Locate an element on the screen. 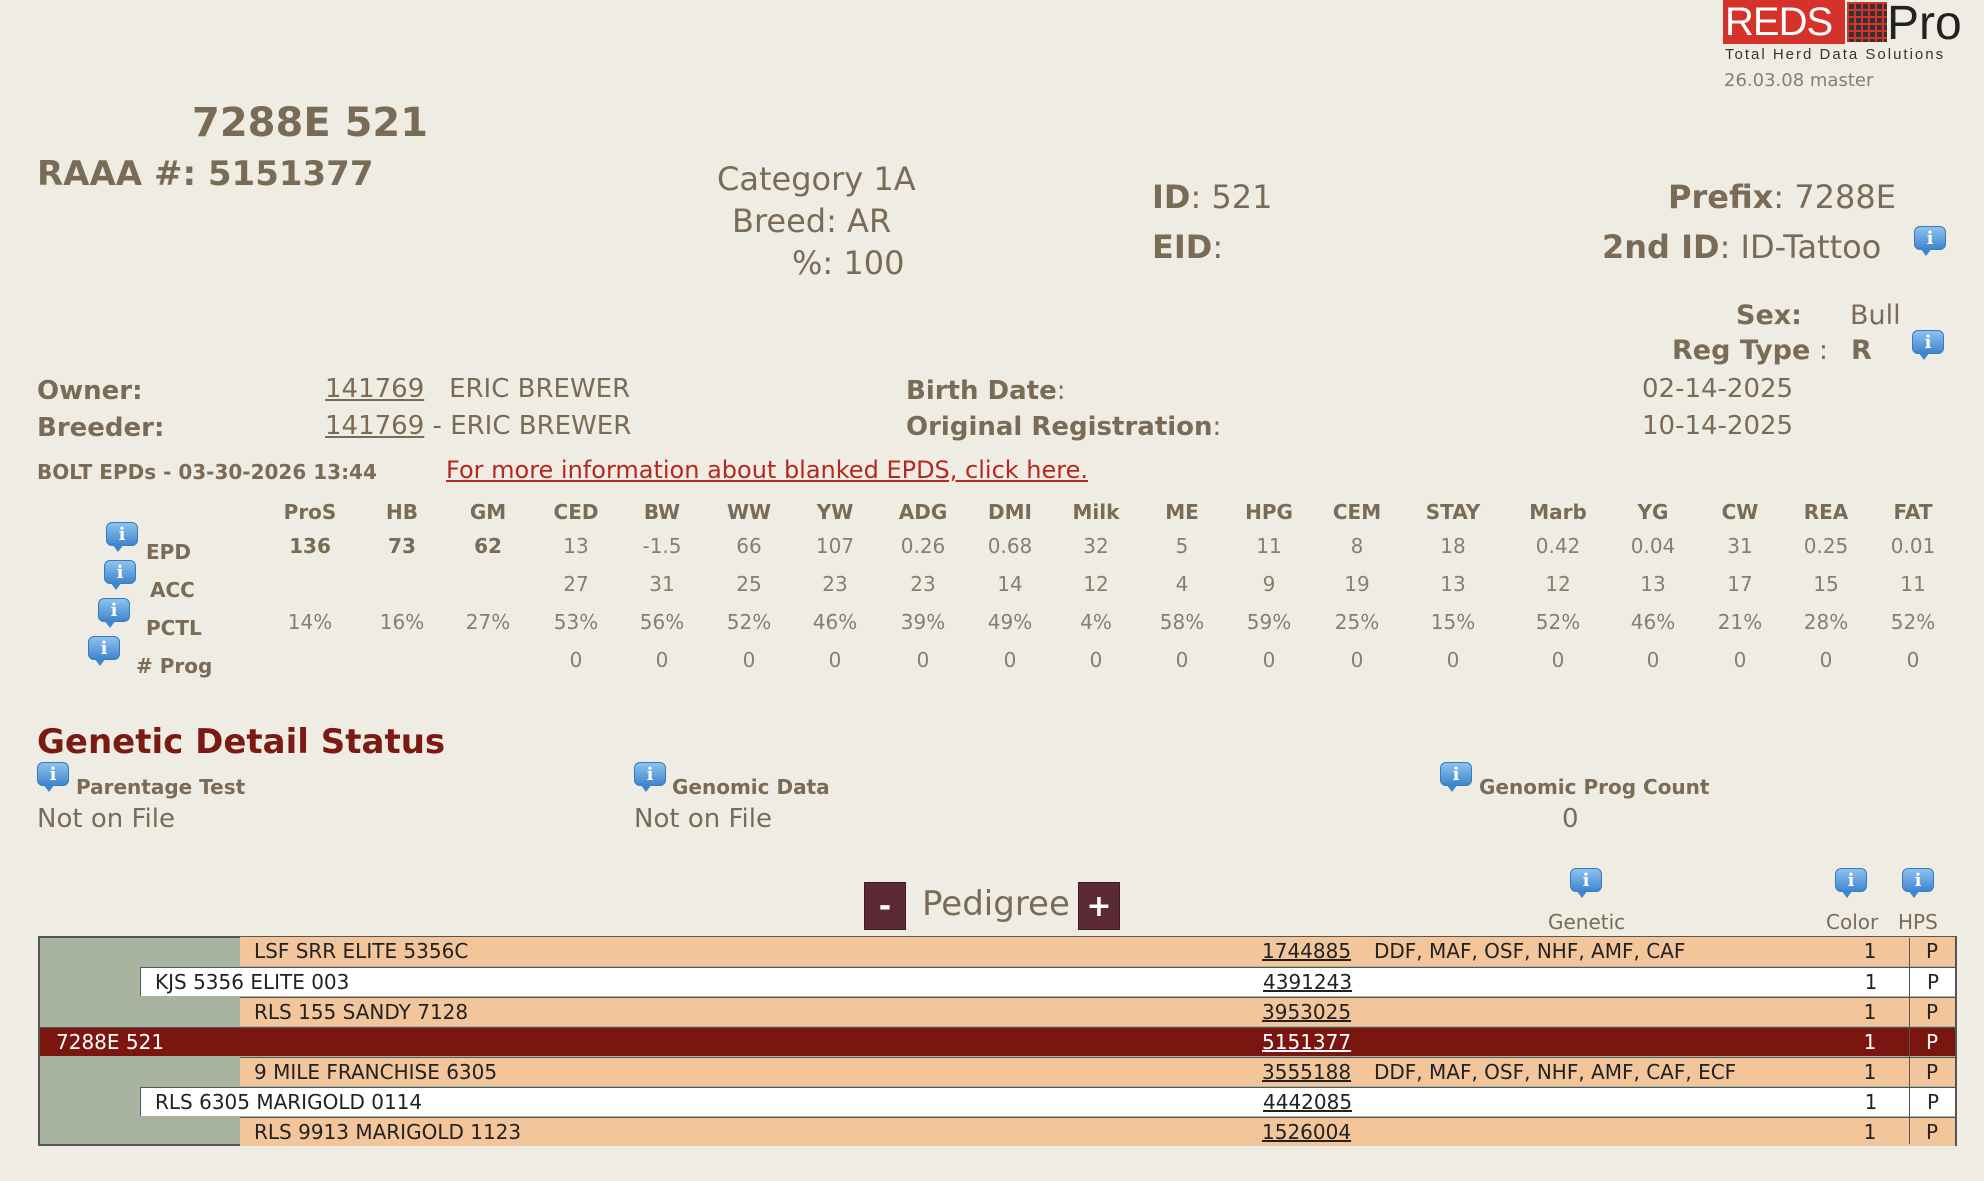 The width and height of the screenshot is (1984, 1181). parentage-label: Parentage Test is located at coordinates (161, 787).